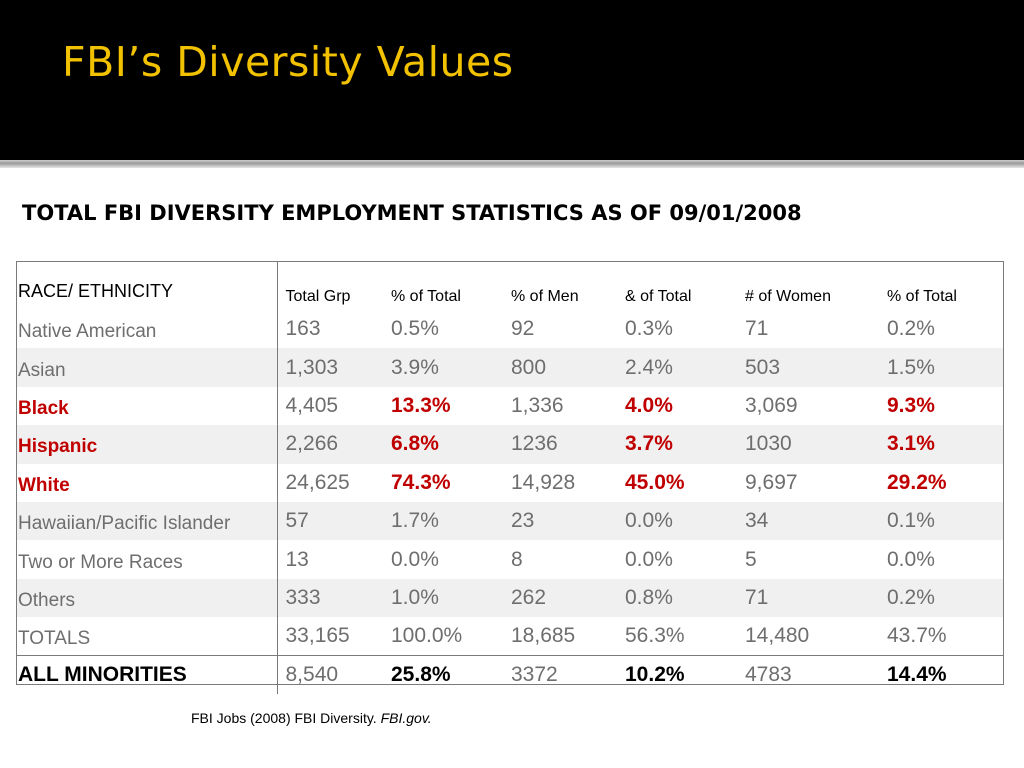 The width and height of the screenshot is (1024, 768). I want to click on men-cell: 23, so click(523, 521).